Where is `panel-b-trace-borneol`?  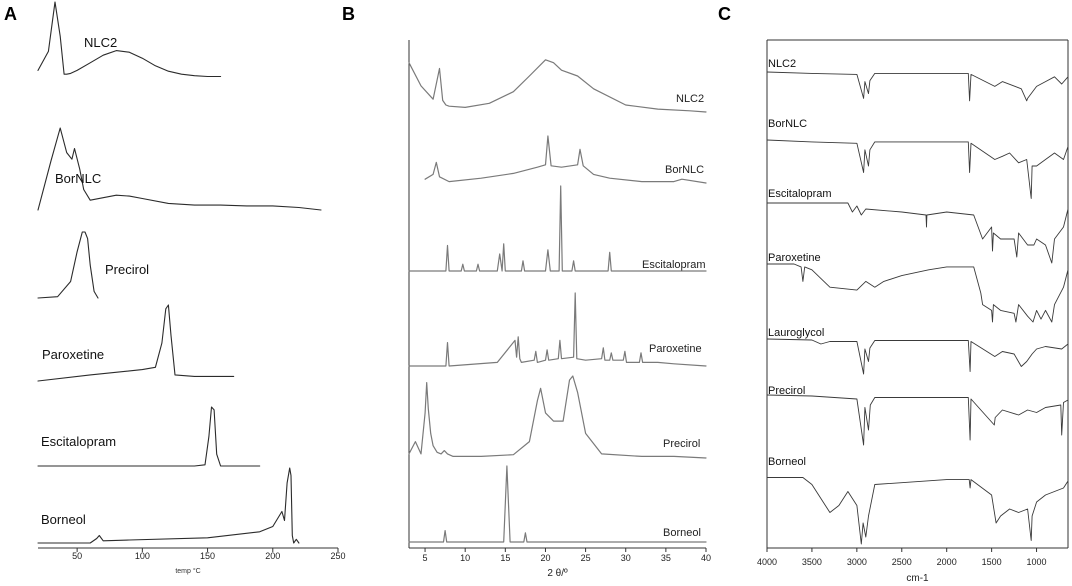
panel-b-trace-borneol is located at coordinates (557, 504).